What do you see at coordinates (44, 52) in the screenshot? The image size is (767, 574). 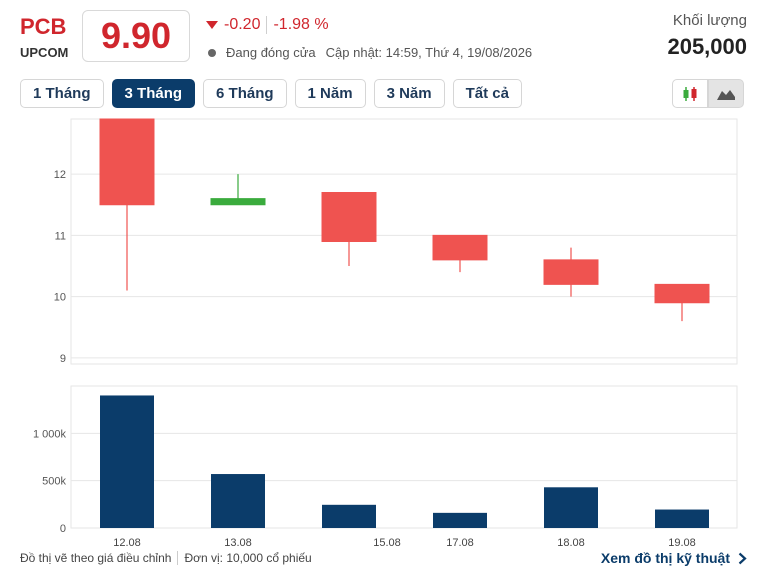 I see `exchange-label: UPCOM` at bounding box center [44, 52].